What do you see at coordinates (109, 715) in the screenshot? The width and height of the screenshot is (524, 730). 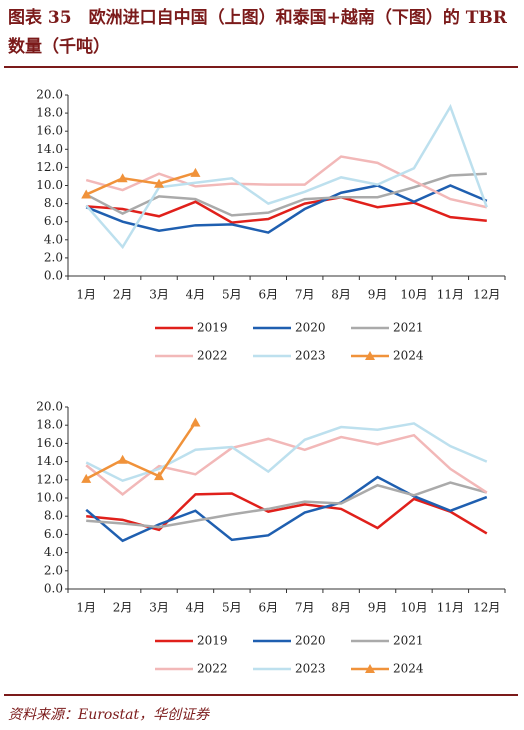 I see `source: 资料来源：Eurostat，华创证券` at bounding box center [109, 715].